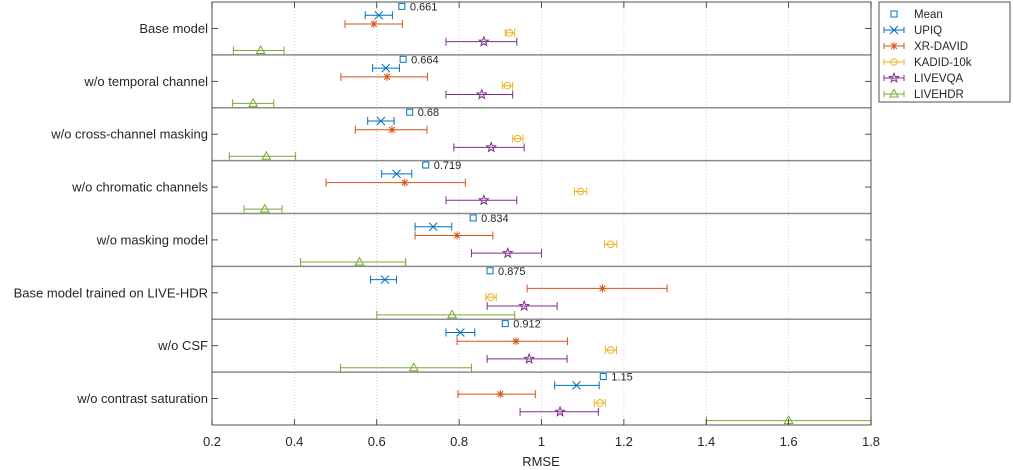  Describe the element at coordinates (376, 134) in the screenshot. I see `group-2: 0.68` at that location.